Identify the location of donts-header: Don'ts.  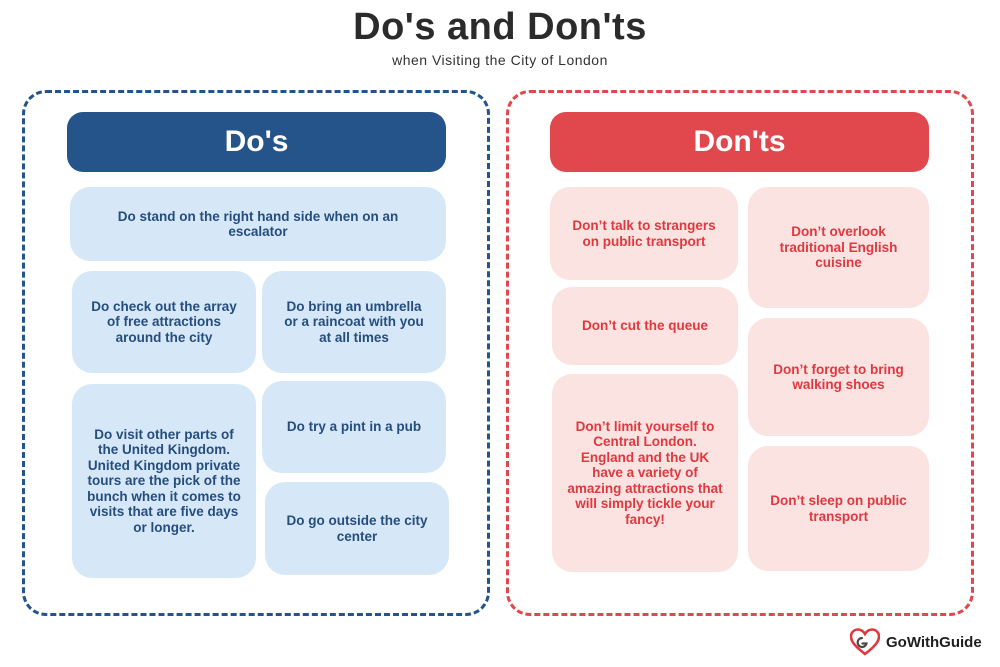
(739, 142).